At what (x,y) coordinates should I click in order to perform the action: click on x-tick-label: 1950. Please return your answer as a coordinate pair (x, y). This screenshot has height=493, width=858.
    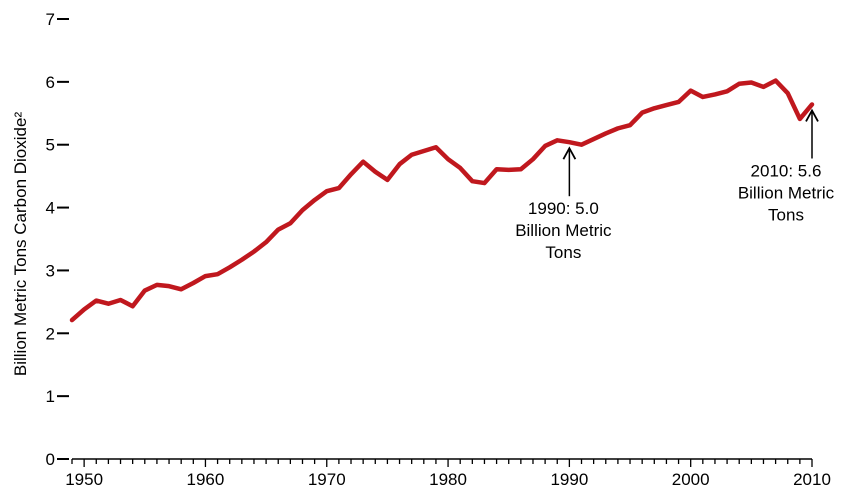
    Looking at the image, I should click on (84, 479).